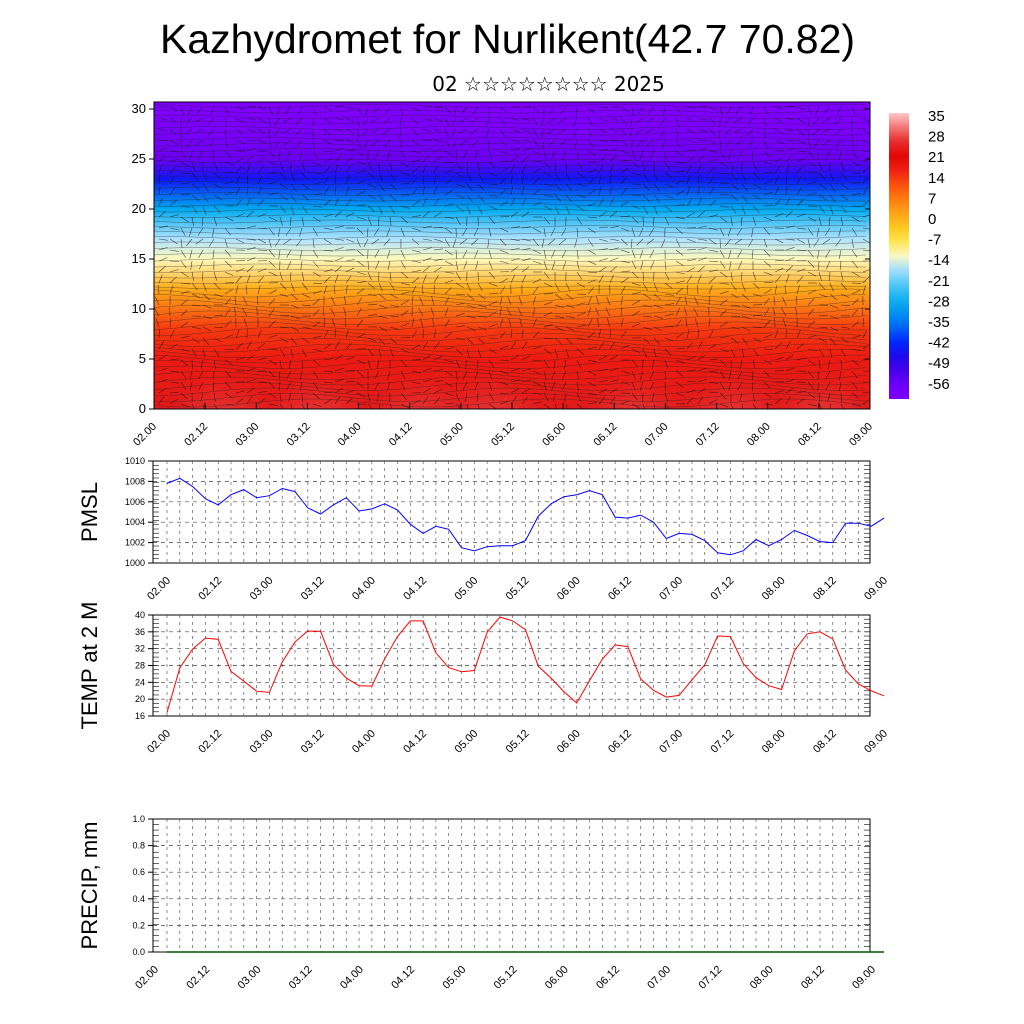 This screenshot has height=1024, width=1024. What do you see at coordinates (419, 371) in the screenshot?
I see `warm-cell` at bounding box center [419, 371].